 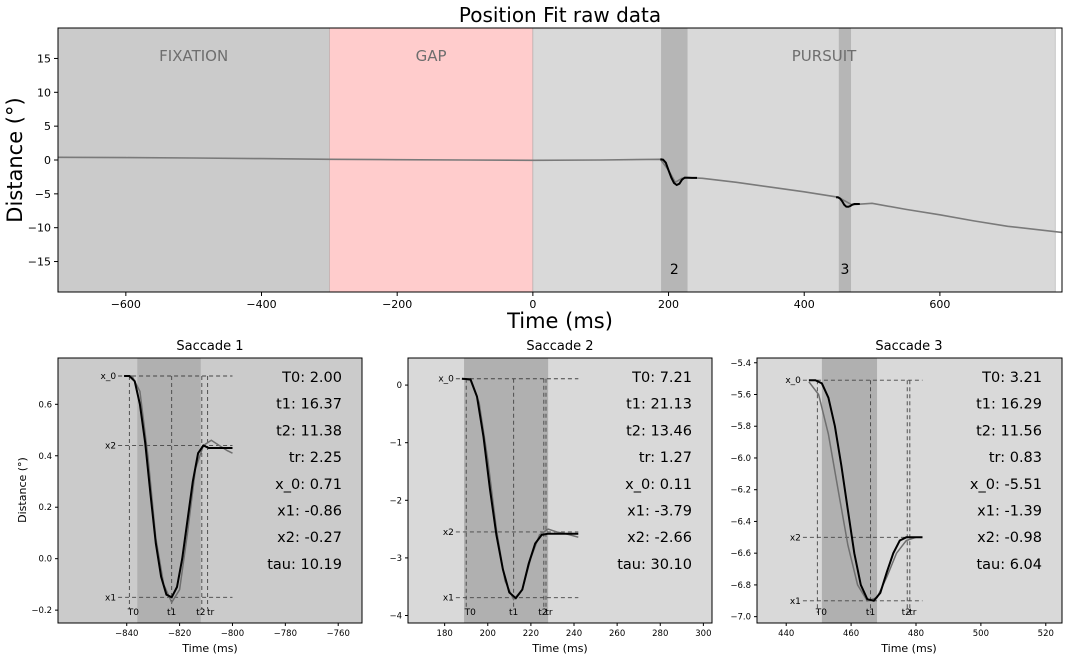 I want to click on y-tick-label: 0.6, so click(x=45, y=405).